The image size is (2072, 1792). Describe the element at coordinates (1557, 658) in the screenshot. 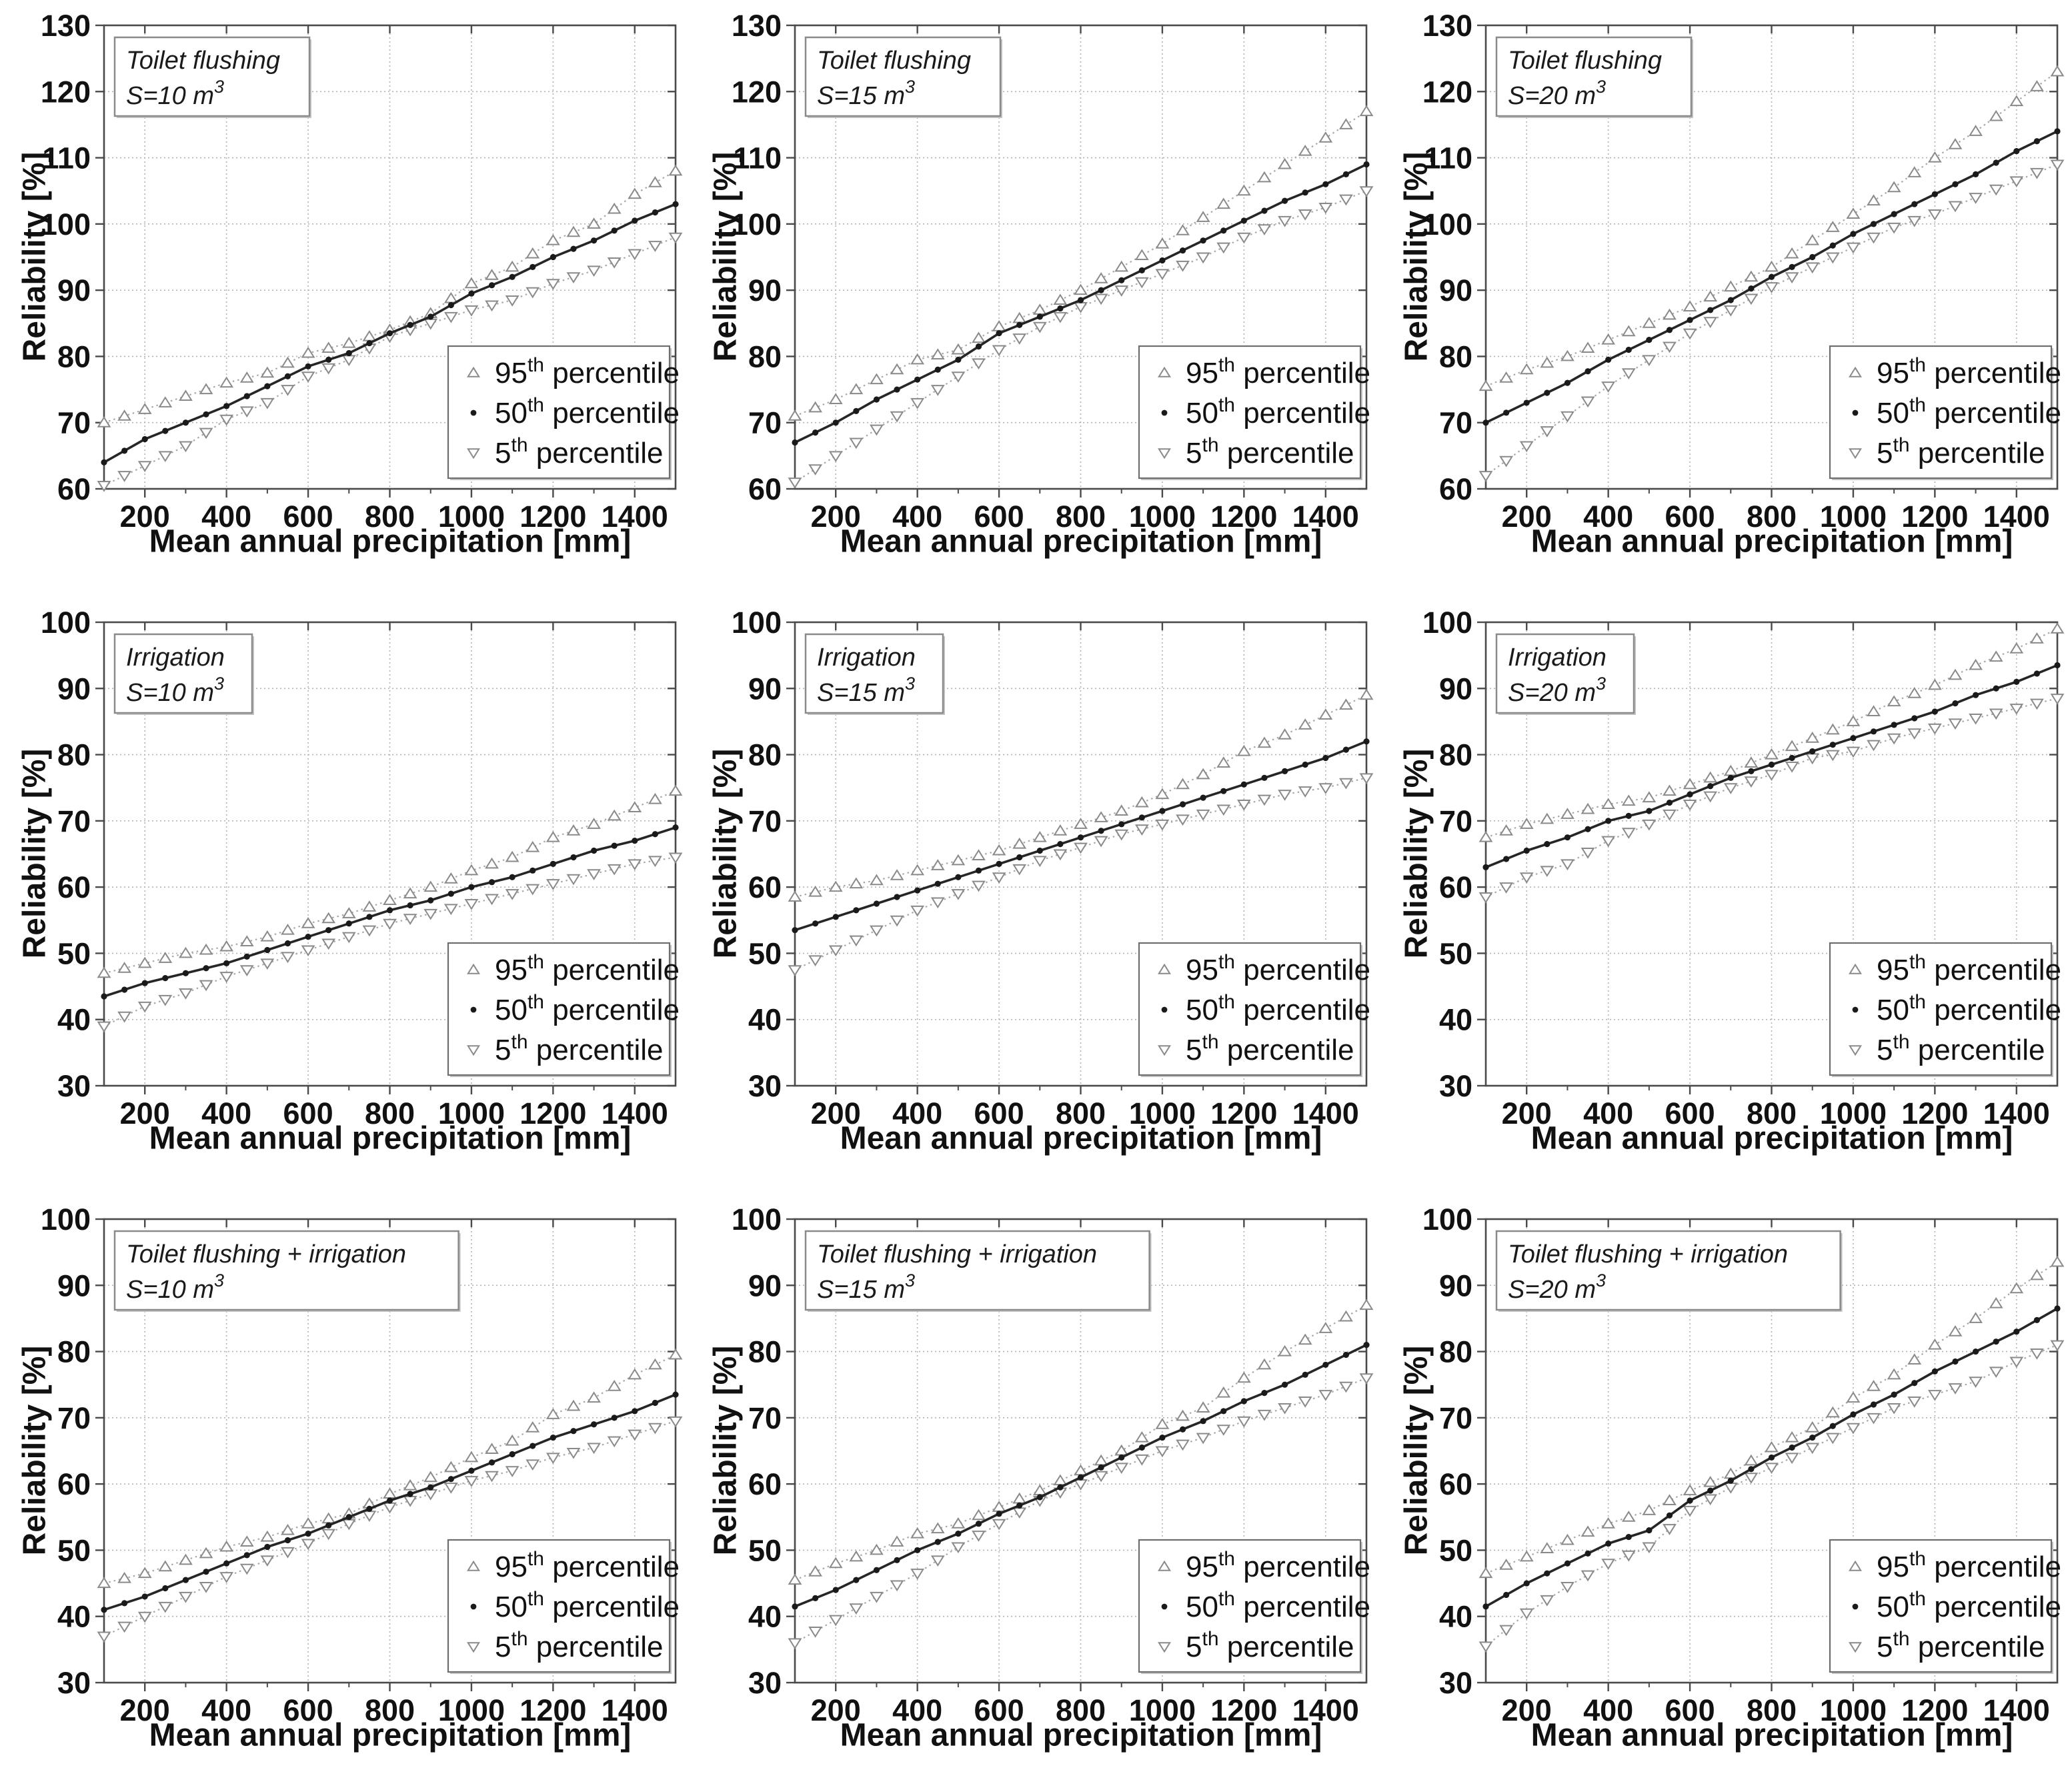

I see `annotation-line1: Irrigation` at that location.